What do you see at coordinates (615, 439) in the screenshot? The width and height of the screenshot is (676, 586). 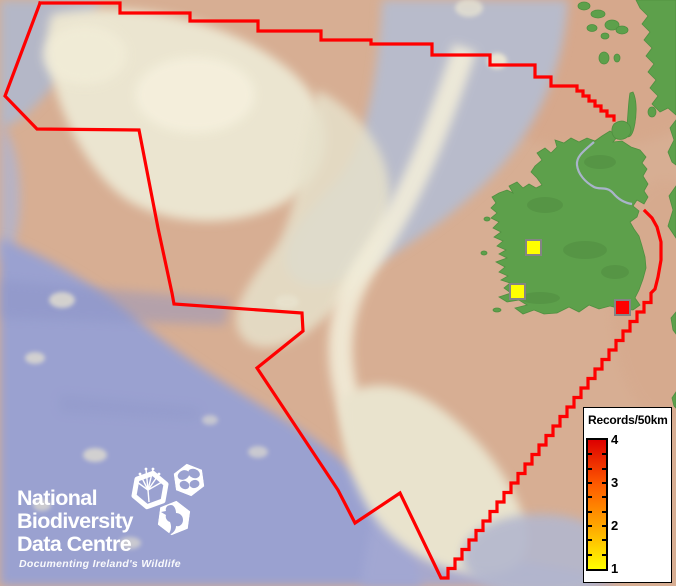 I see `legend-tick-label-4: 4` at bounding box center [615, 439].